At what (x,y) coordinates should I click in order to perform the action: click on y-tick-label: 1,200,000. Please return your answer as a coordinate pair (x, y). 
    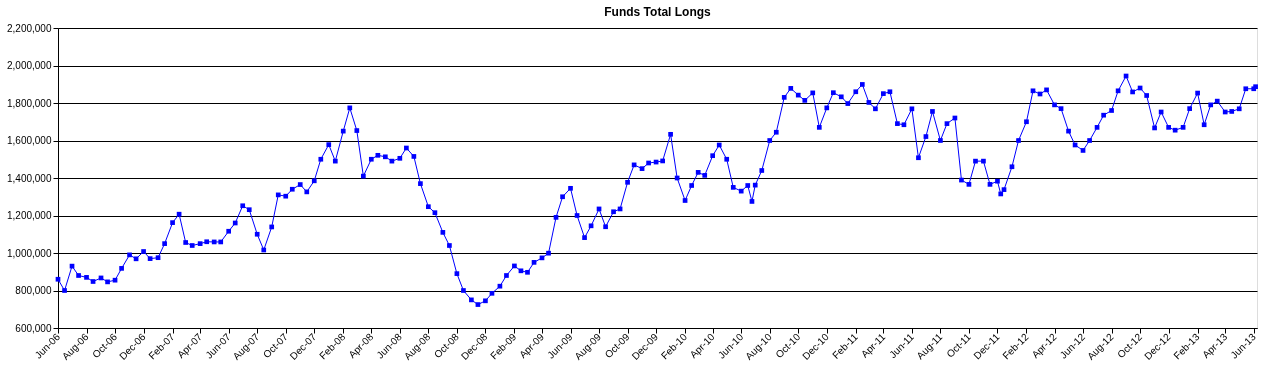
    Looking at the image, I should click on (29, 215).